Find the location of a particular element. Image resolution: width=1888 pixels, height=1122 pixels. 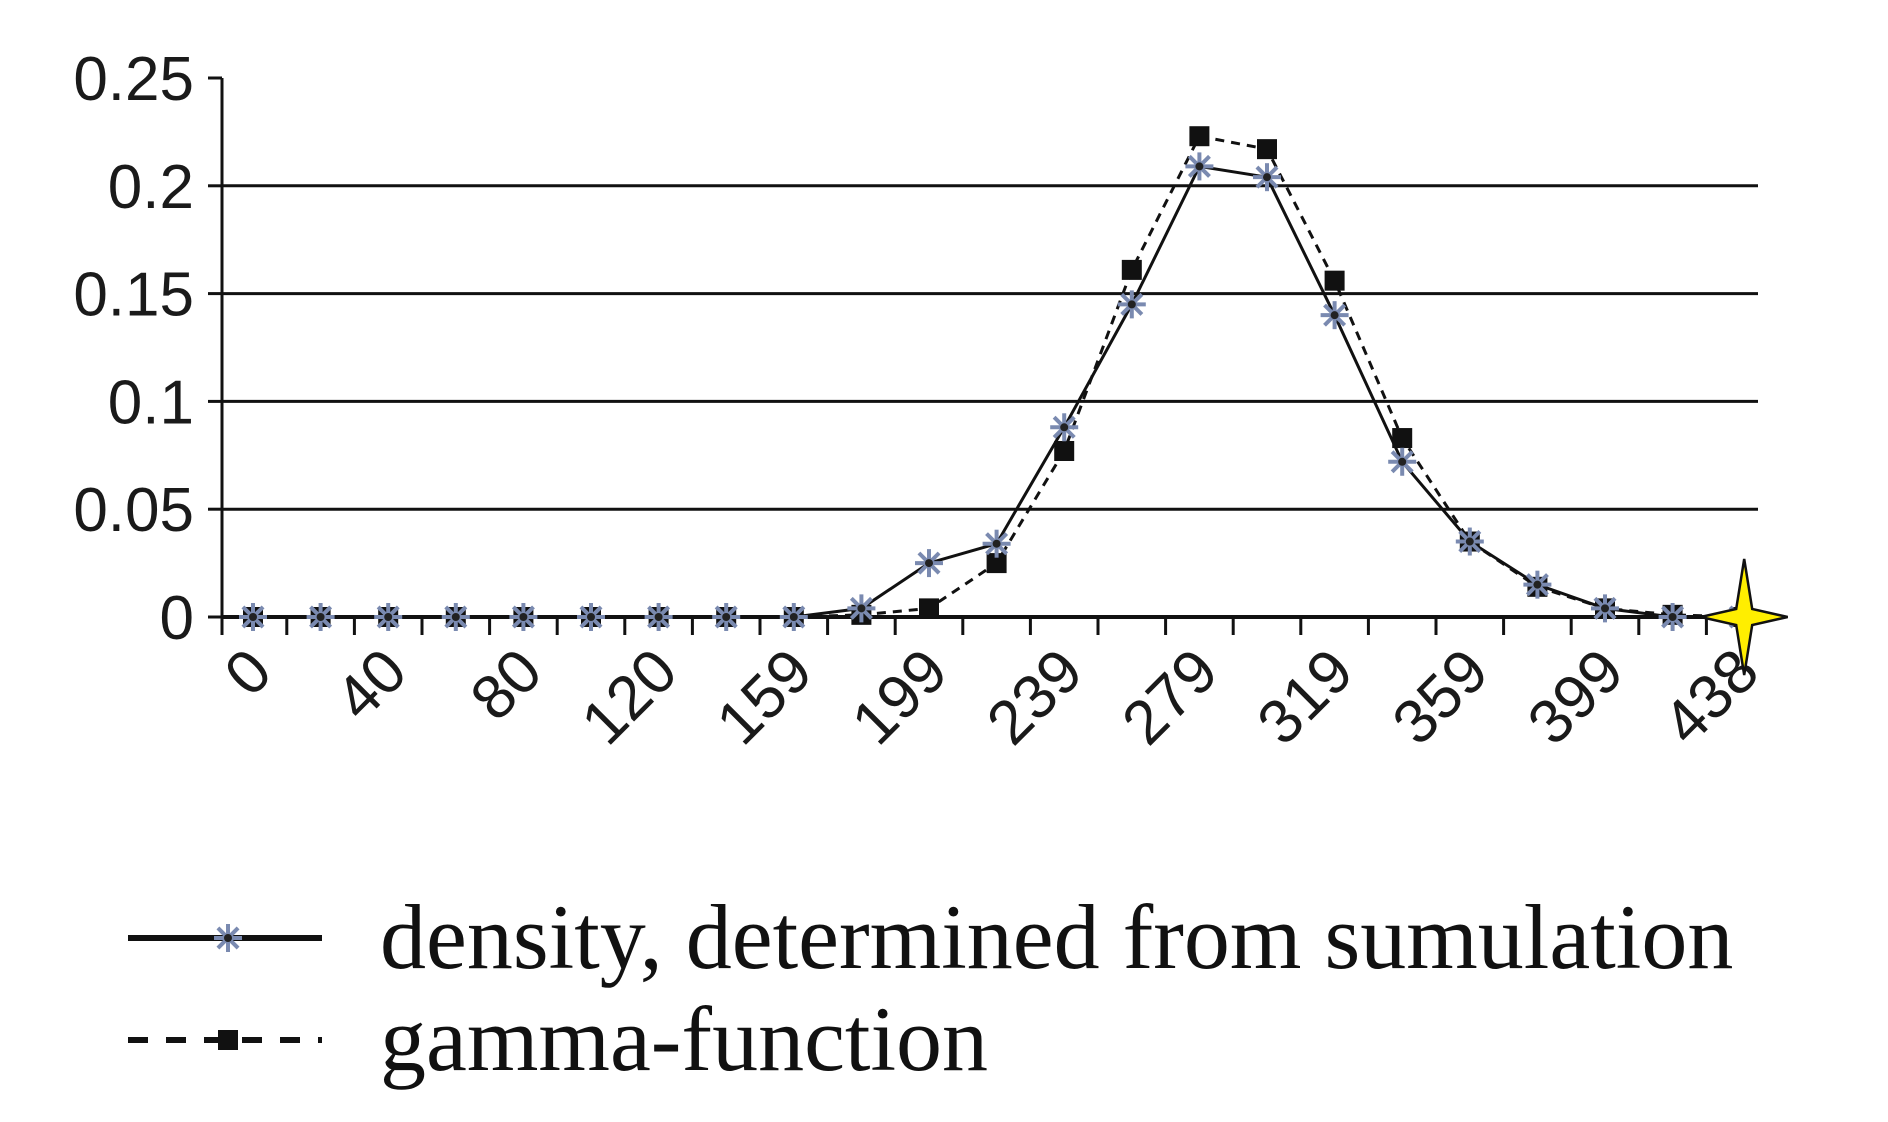

x-tick-label: 239 is located at coordinates (1035, 697).